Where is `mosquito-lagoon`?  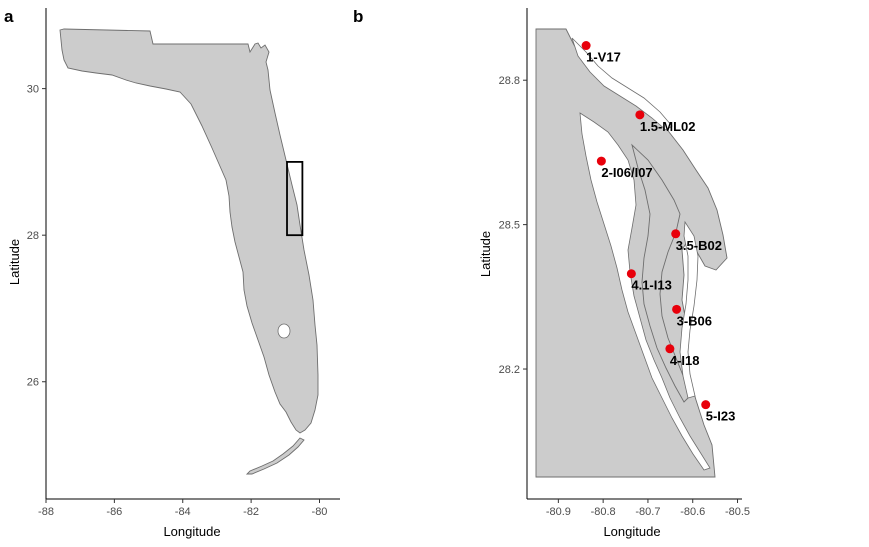 mosquito-lagoon is located at coordinates (622, 84).